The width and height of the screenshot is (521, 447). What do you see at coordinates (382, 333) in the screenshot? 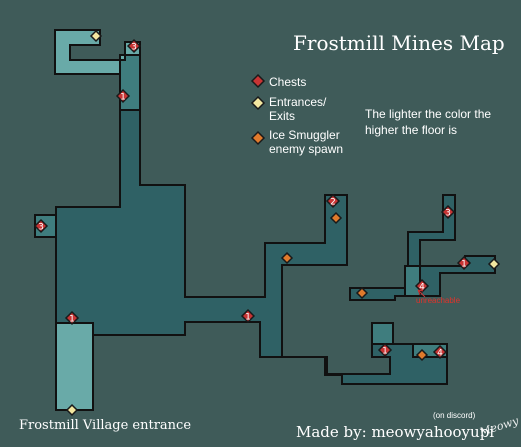
I see `mine-ledge-east` at bounding box center [382, 333].